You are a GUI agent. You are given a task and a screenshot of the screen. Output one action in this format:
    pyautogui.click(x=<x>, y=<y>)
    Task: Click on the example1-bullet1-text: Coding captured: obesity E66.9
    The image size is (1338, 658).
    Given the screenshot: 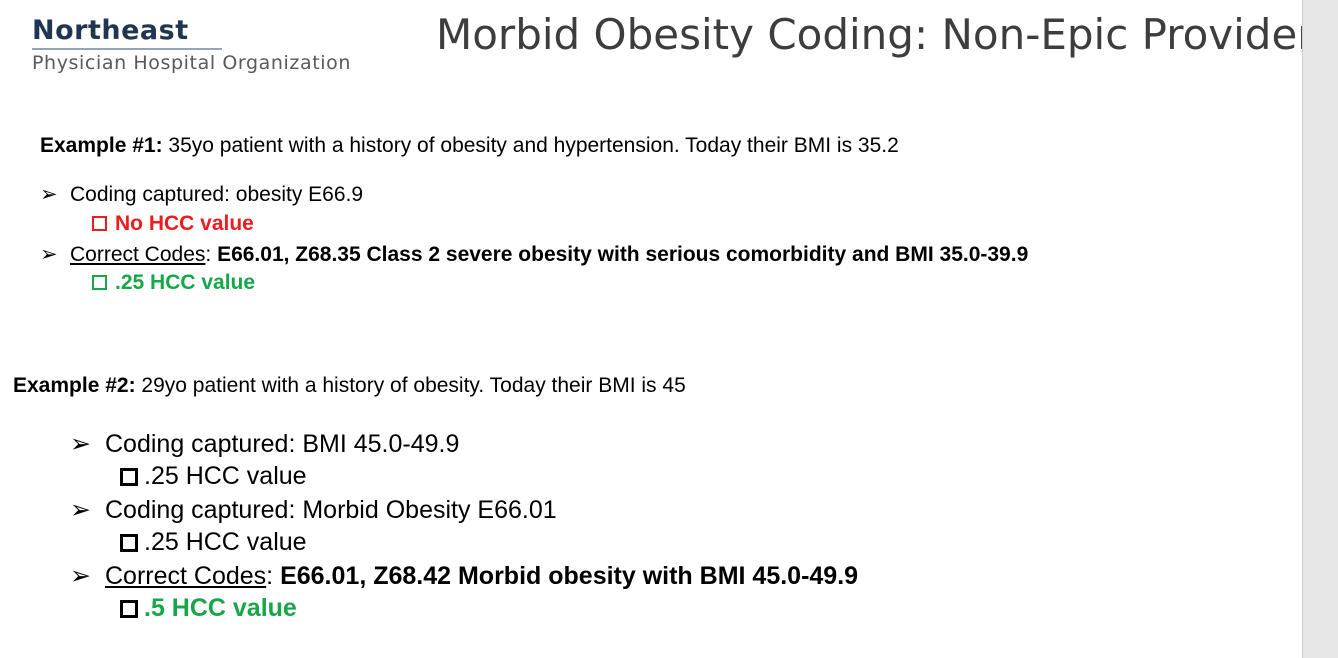 What is the action you would take?
    pyautogui.click(x=217, y=194)
    